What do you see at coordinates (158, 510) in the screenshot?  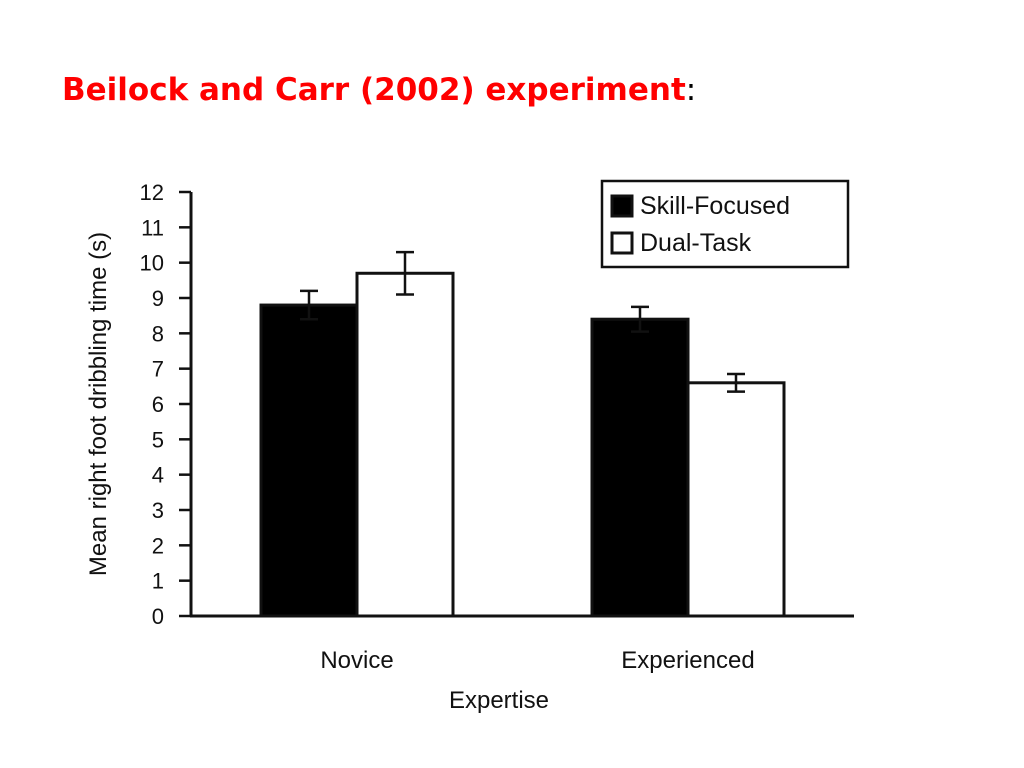 I see `y-tick-label: 3` at bounding box center [158, 510].